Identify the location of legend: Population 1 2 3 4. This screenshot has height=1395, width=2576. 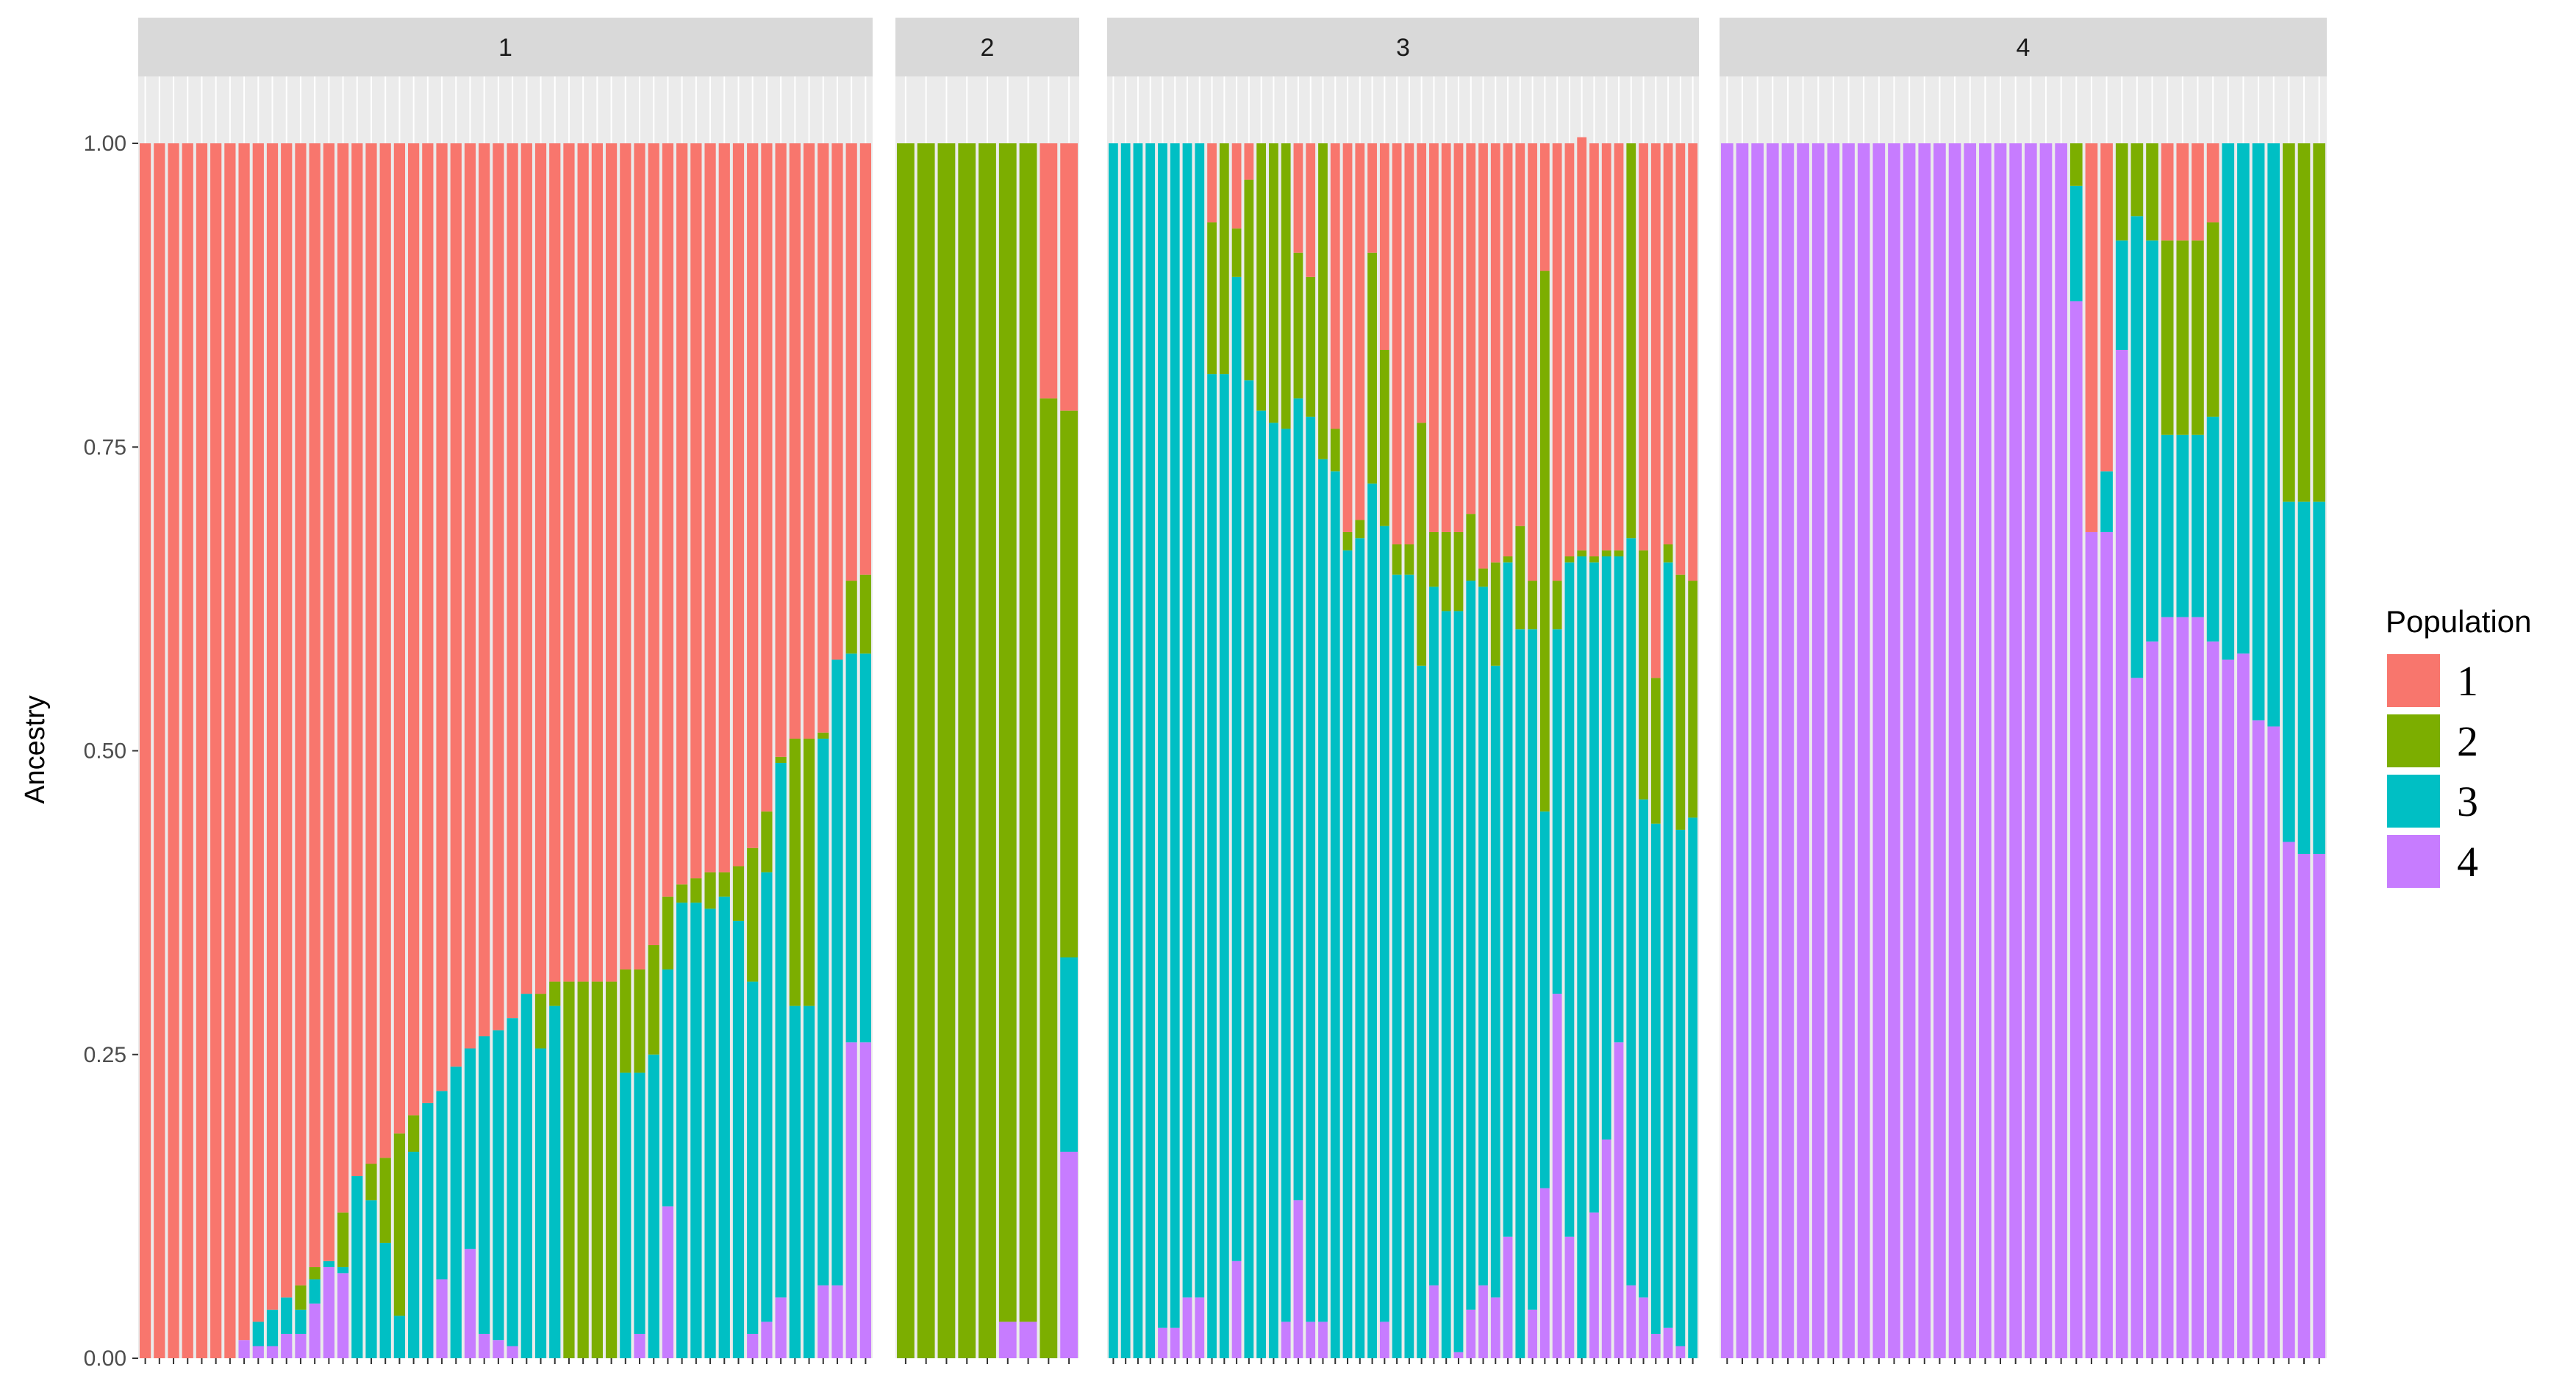
(2459, 746).